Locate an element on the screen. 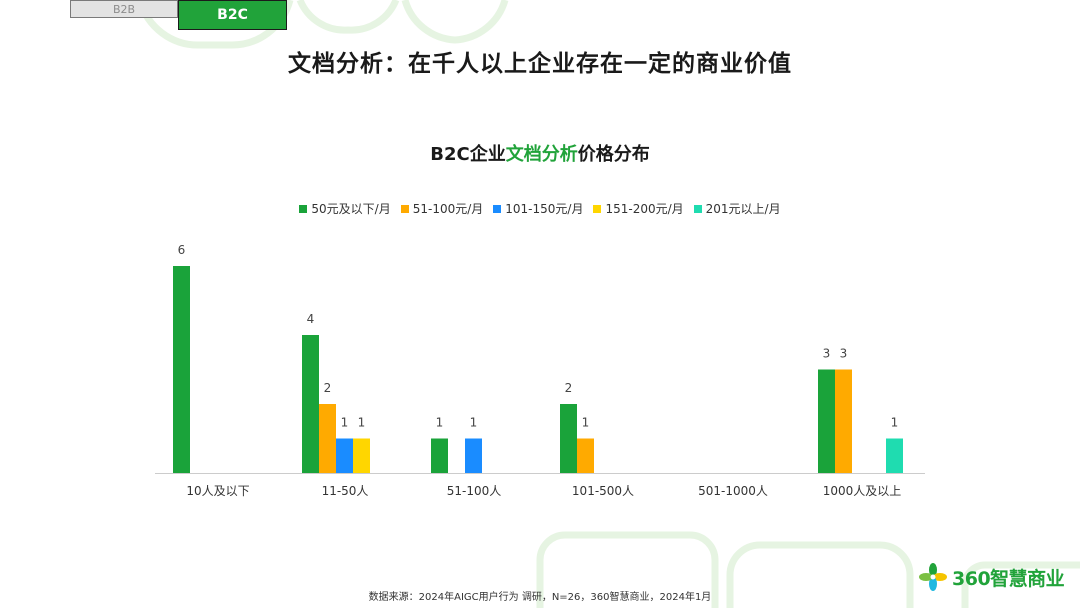  x-tick-label: 101-500人 is located at coordinates (603, 491).